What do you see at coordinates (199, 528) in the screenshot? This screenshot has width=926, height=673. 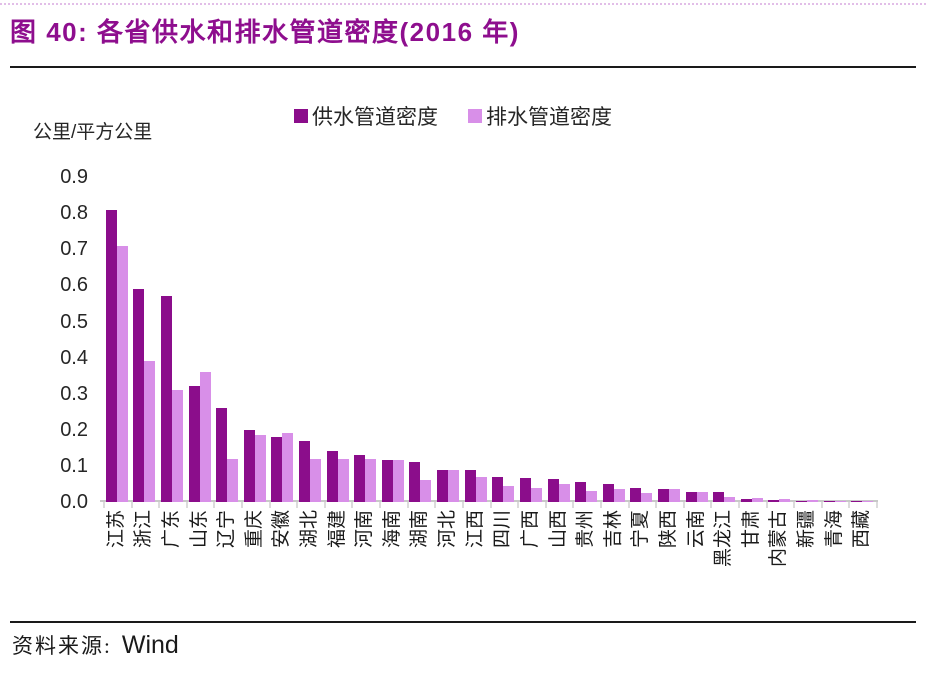 I see `x-category-label: 山东` at bounding box center [199, 528].